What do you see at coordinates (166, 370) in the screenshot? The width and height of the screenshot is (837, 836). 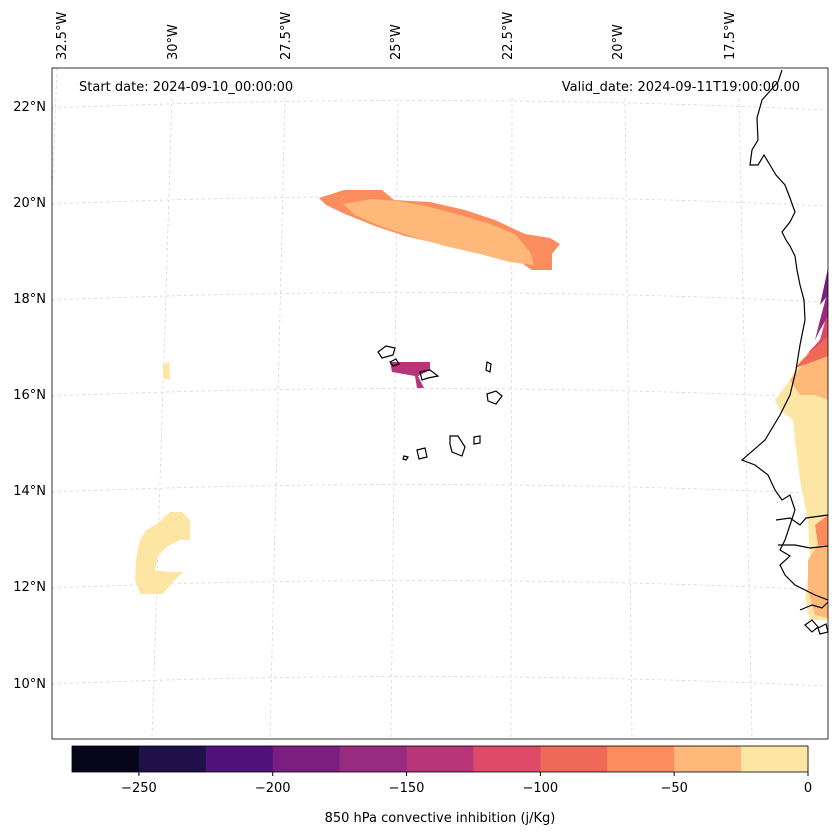 I see `contour-patch-west` at bounding box center [166, 370].